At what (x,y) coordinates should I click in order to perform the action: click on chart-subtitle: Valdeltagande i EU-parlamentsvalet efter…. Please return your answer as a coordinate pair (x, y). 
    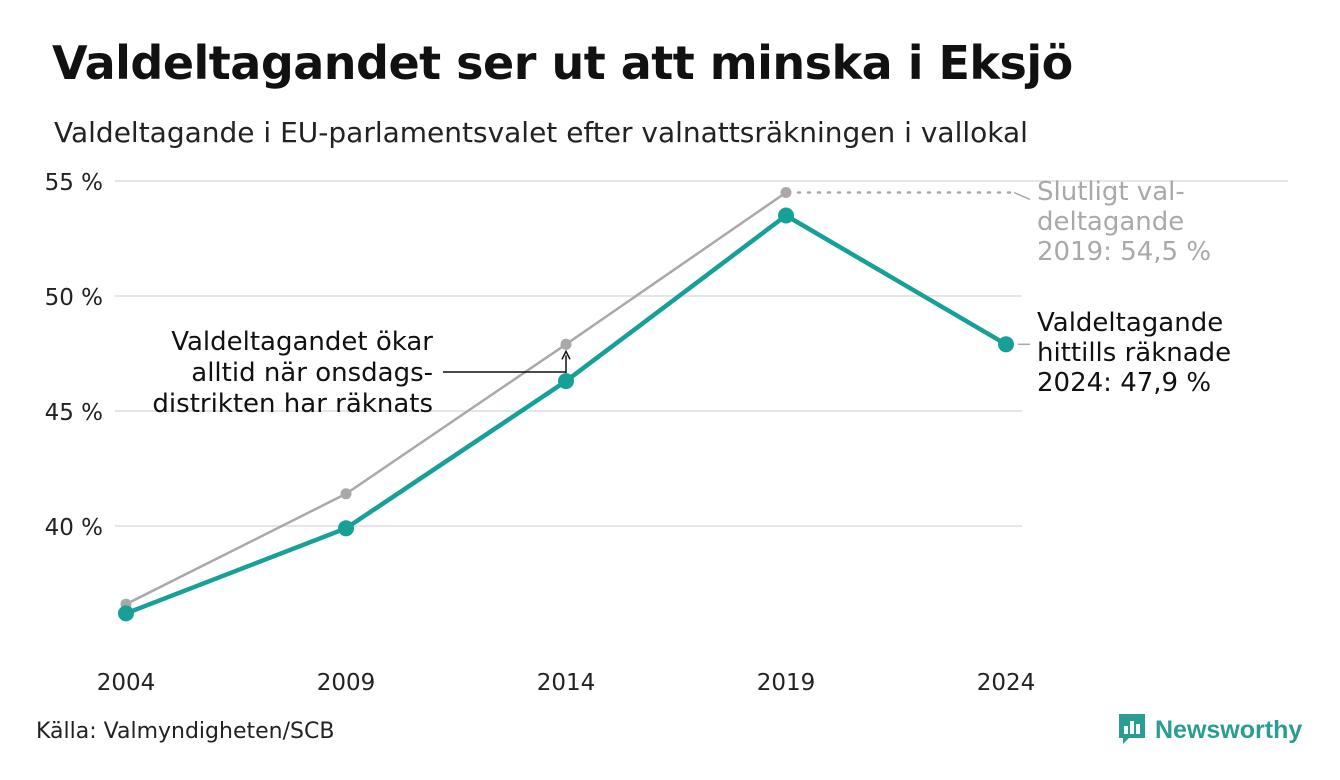
    Looking at the image, I should click on (541, 132).